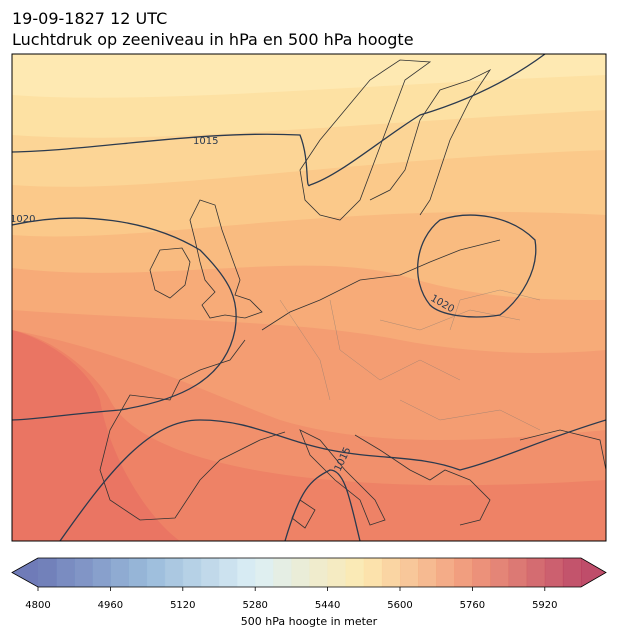 Image resolution: width=618 pixels, height=639 pixels. I want to click on colorbar-extend-high, so click(593, 572).